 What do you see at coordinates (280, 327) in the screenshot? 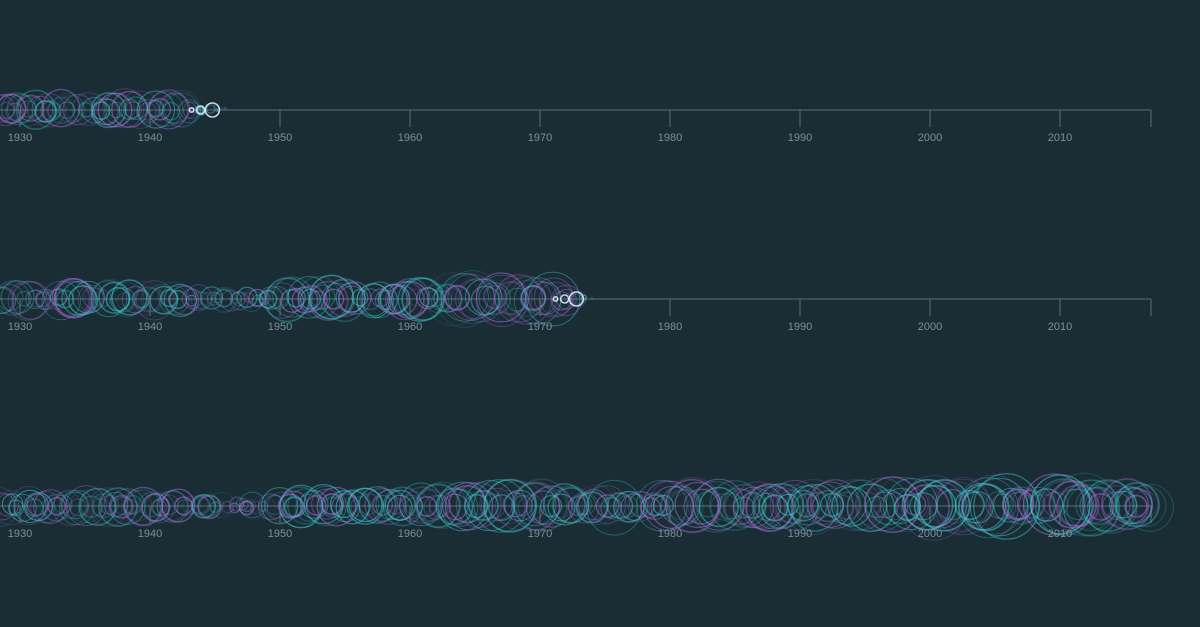
I see `tick-label-1950: 1950` at bounding box center [280, 327].